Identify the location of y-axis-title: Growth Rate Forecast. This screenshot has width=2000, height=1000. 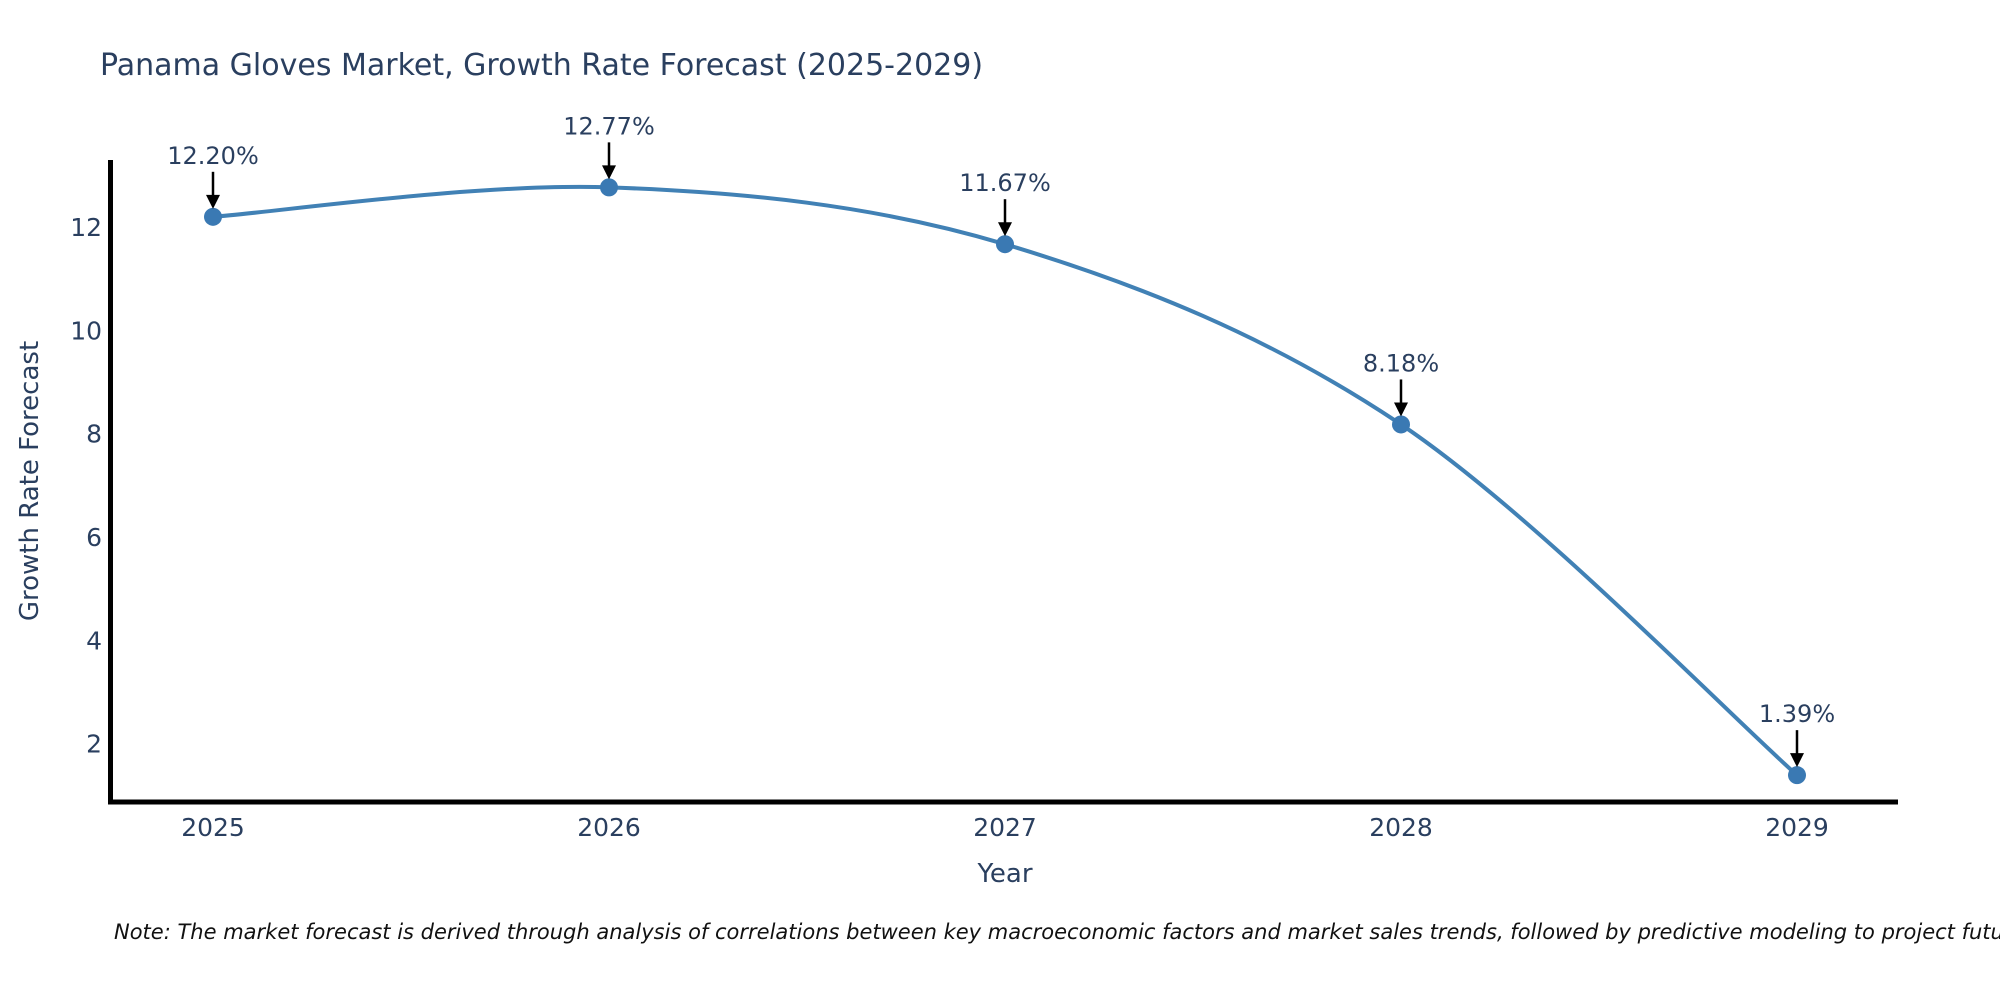
(30, 481).